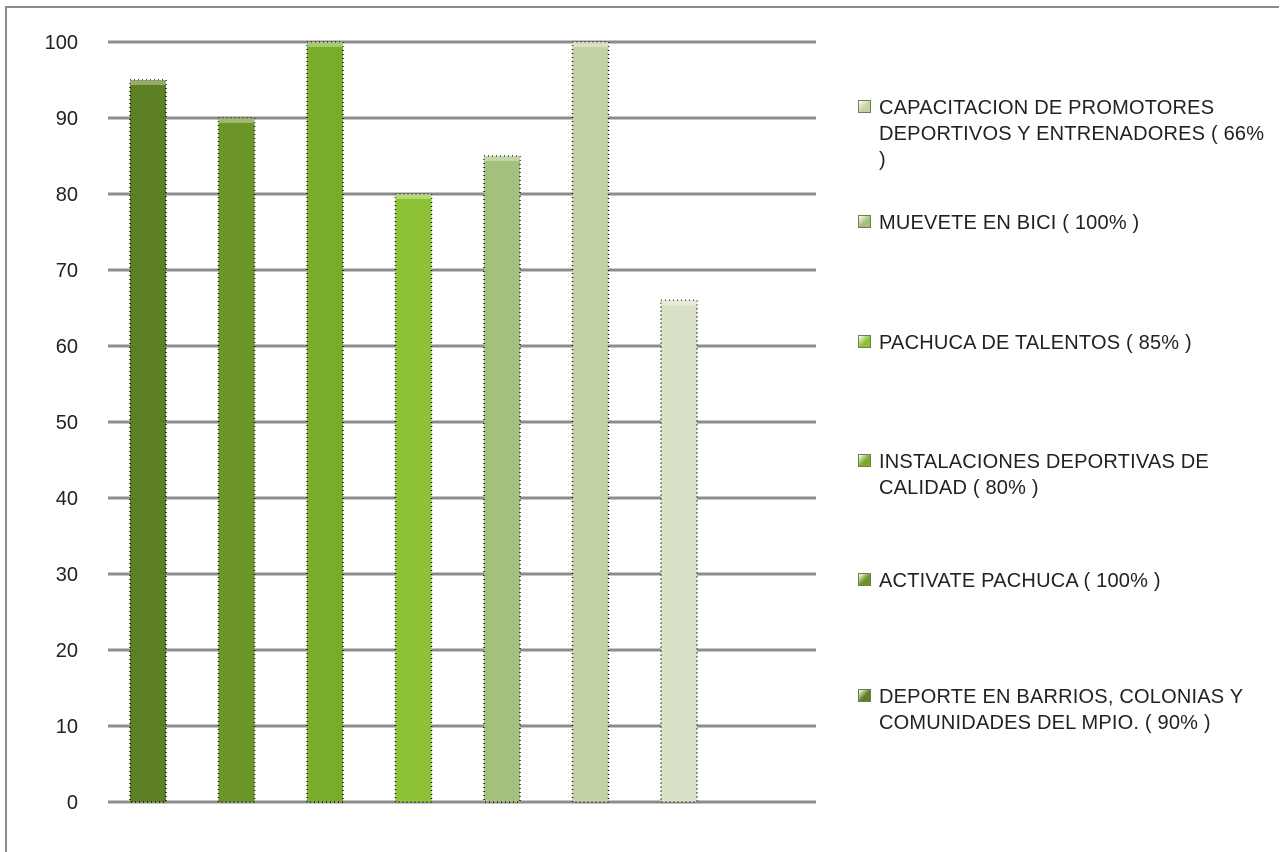 The width and height of the screenshot is (1280, 852). I want to click on y-tick-label: 0, so click(72, 803).